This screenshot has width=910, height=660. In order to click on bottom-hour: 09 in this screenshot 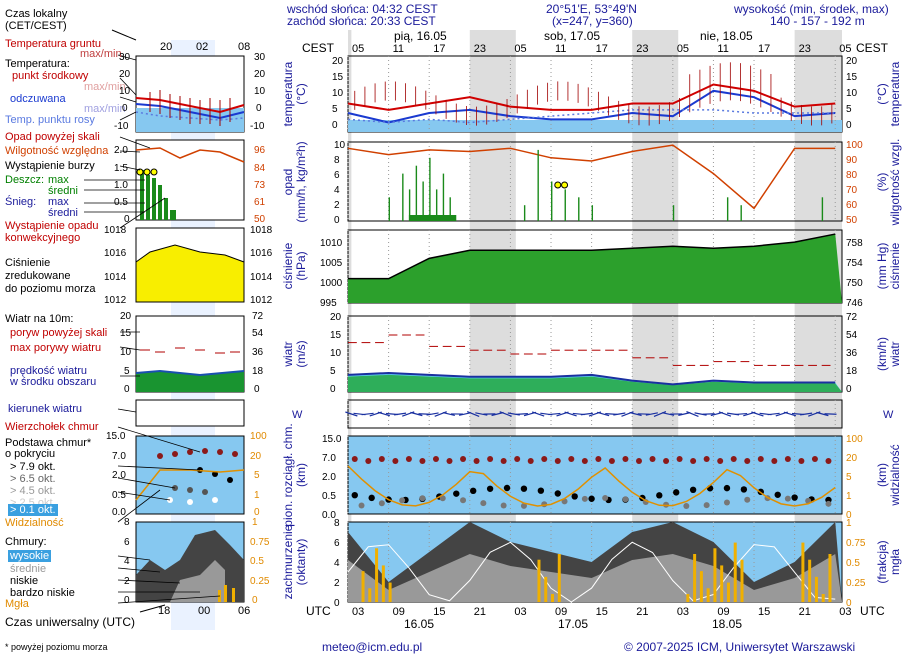, I will do `click(561, 612)`.